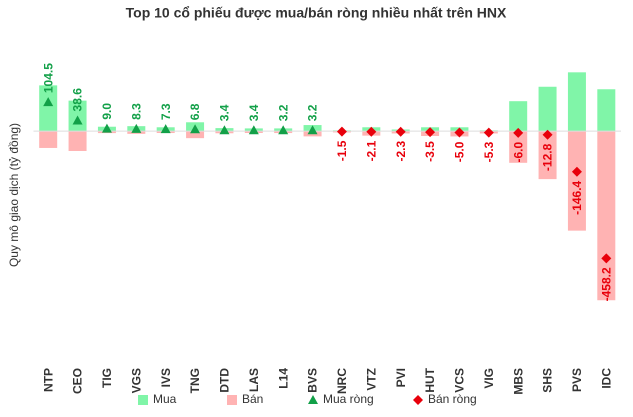 Image resolution: width=633 pixels, height=417 pixels. Describe the element at coordinates (225, 380) in the screenshot. I see `x-tick-label: DTD` at that location.